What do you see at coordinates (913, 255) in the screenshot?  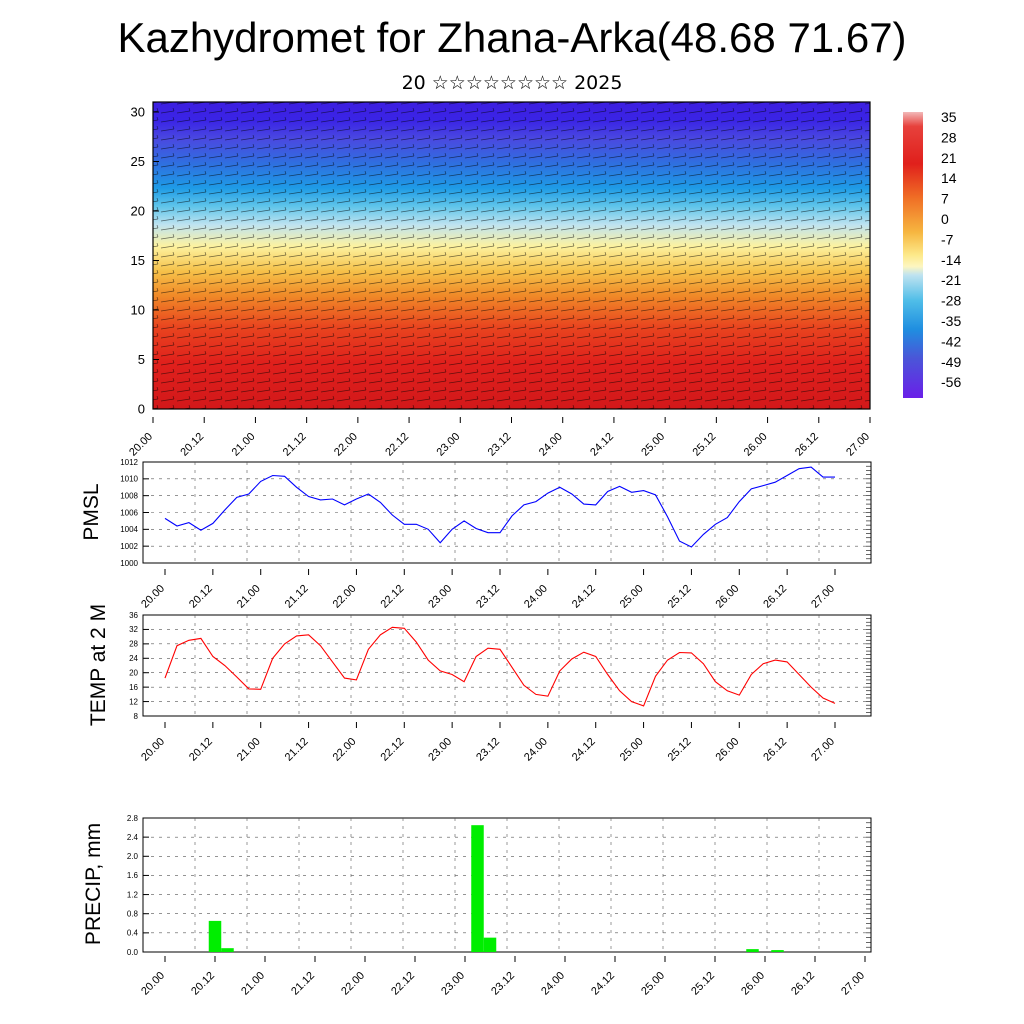 I see `colorbar-gradient` at bounding box center [913, 255].